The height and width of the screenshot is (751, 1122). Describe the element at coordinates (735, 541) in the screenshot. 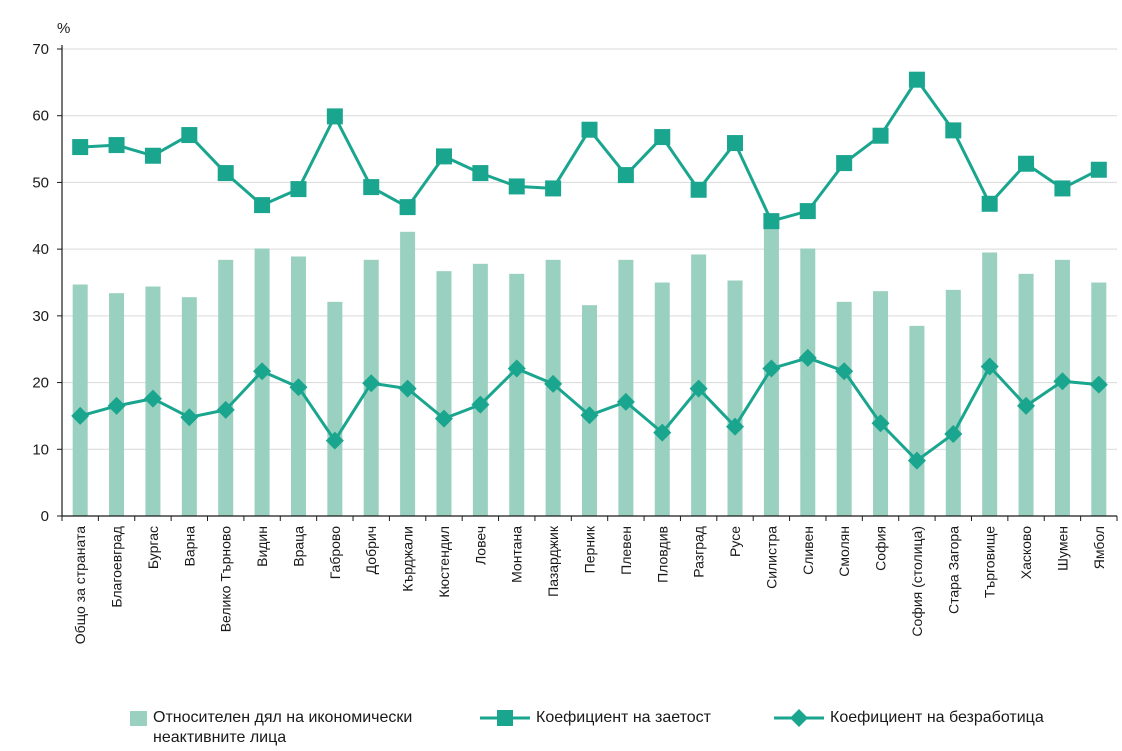

I see `x-category-label: Русе` at that location.